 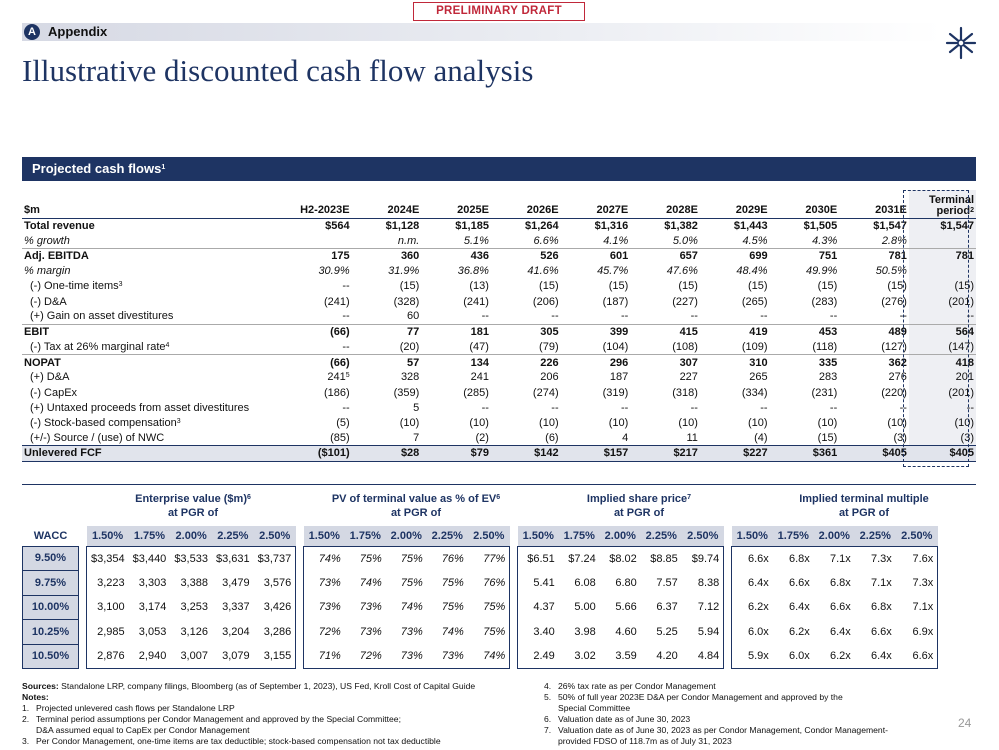 What do you see at coordinates (805, 271) in the screenshot?
I see `row-value: 49.9%` at bounding box center [805, 271].